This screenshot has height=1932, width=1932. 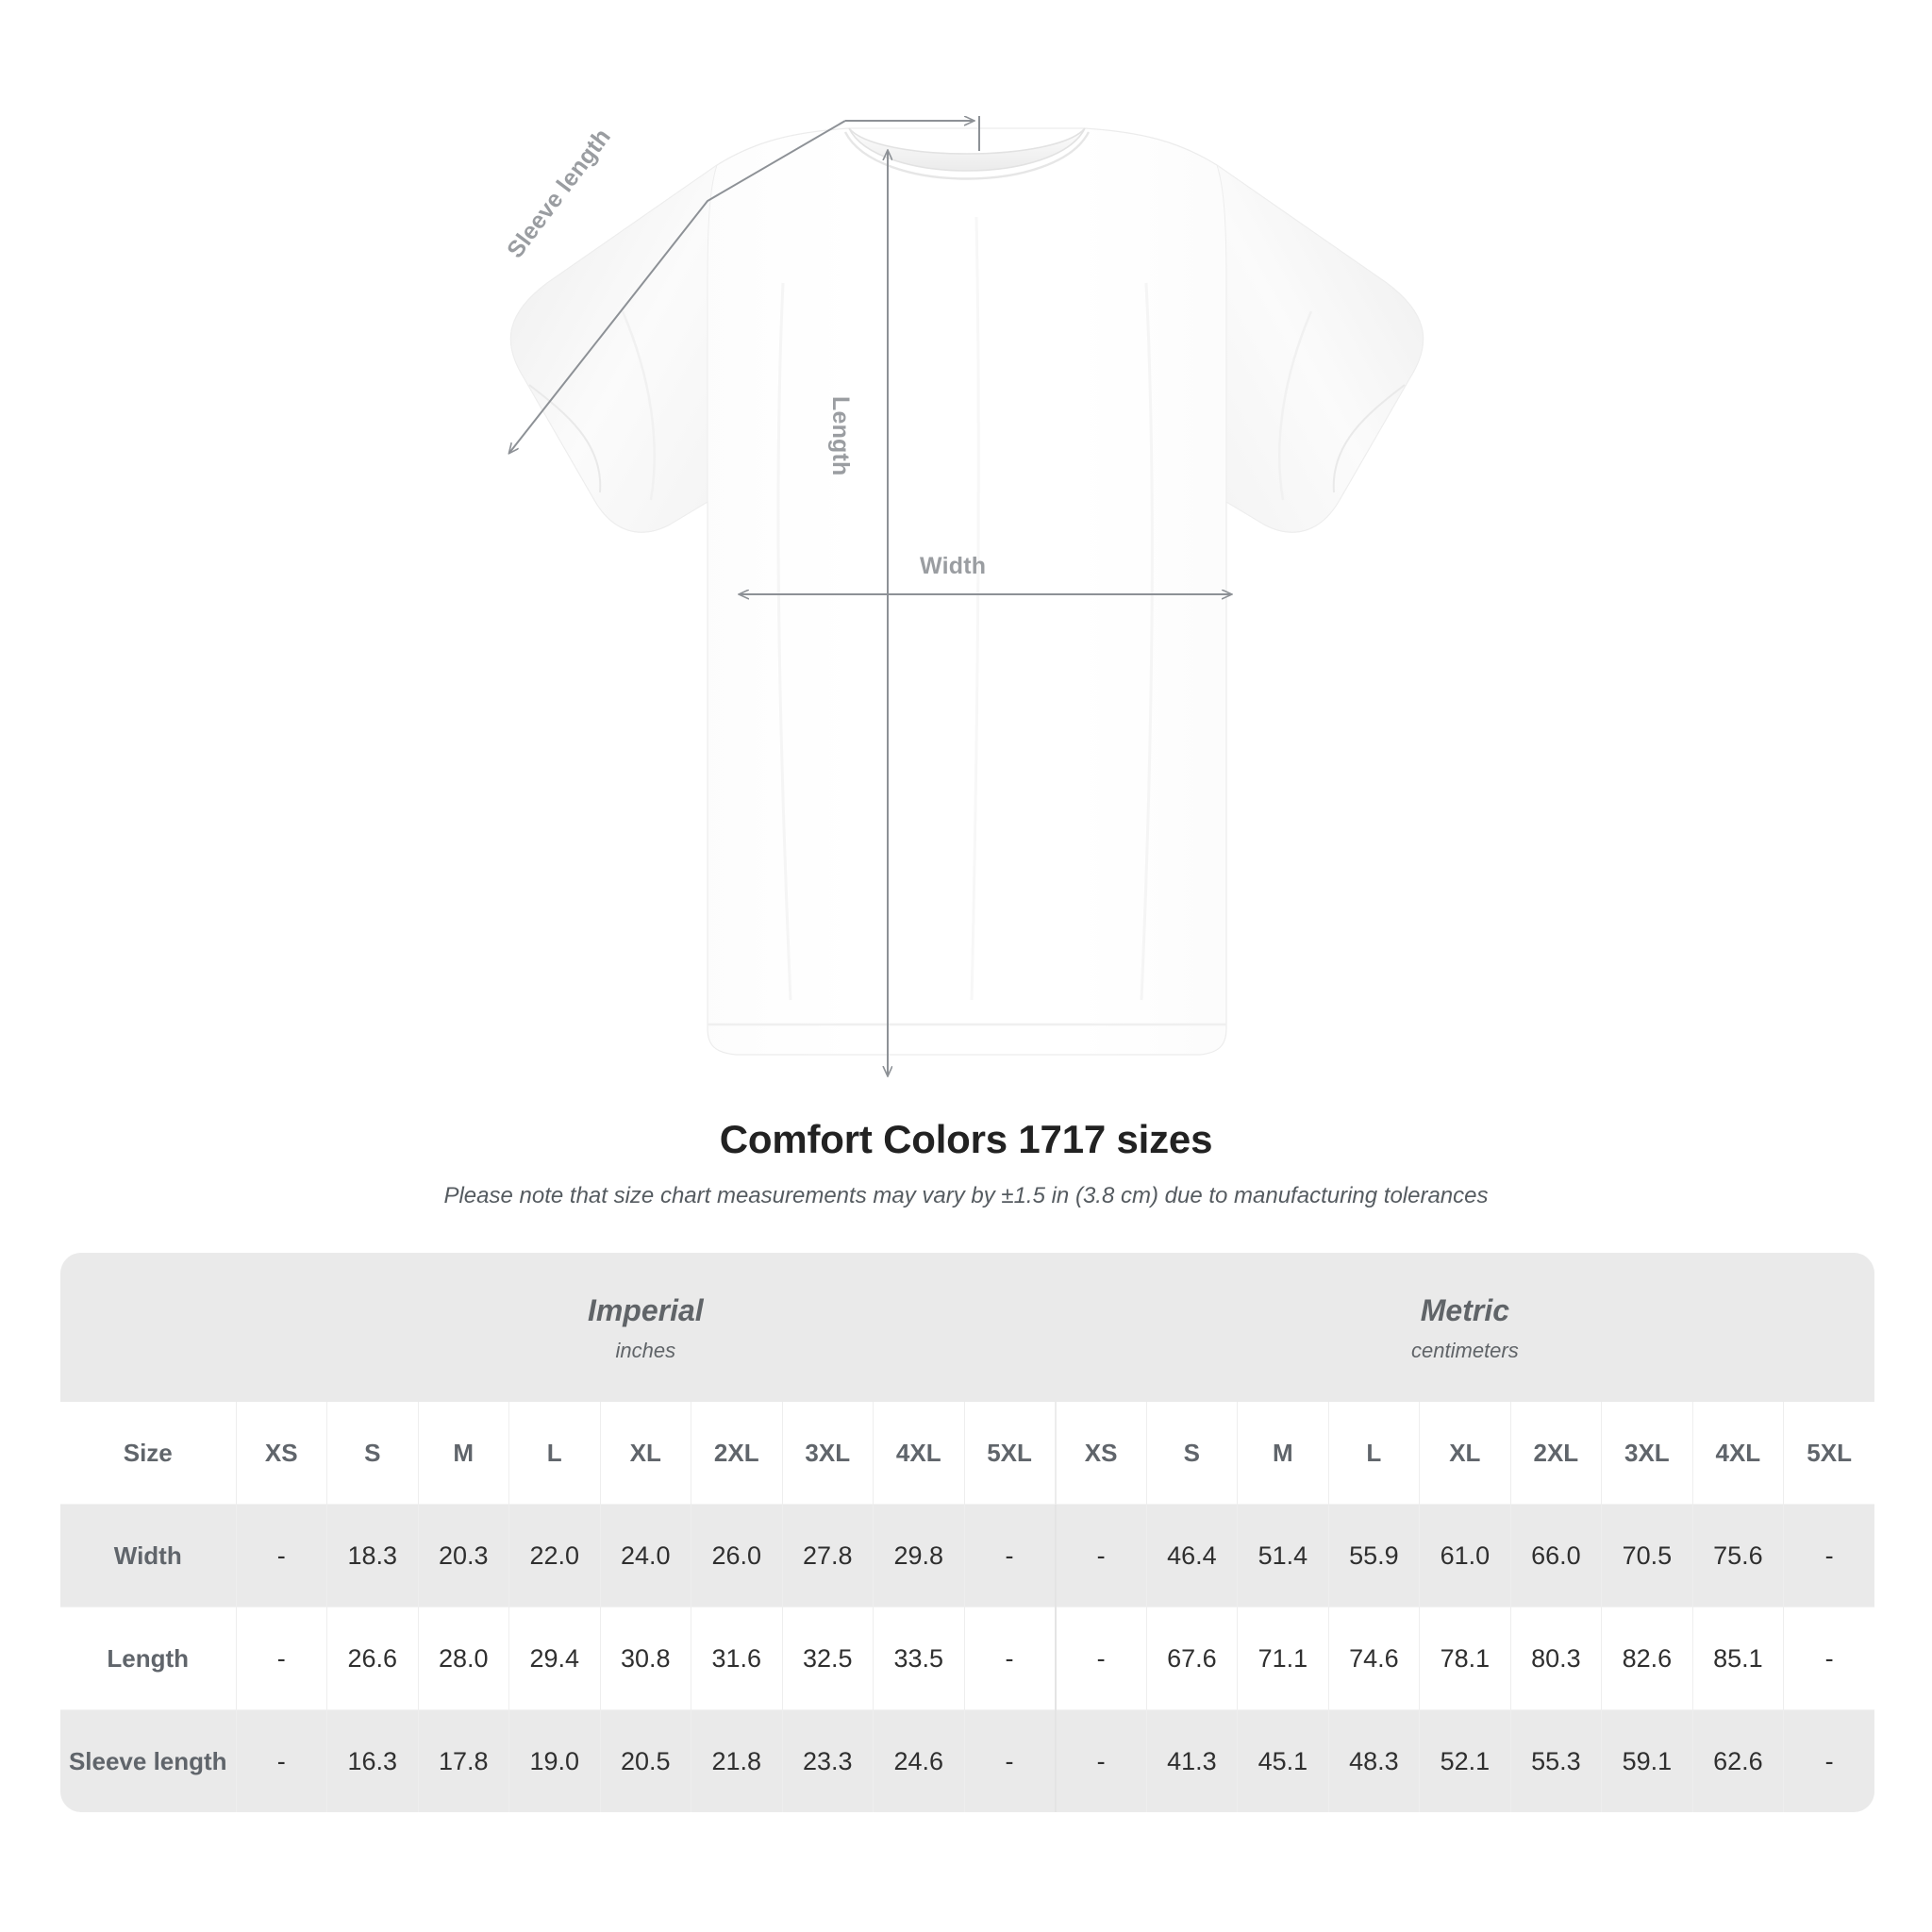 What do you see at coordinates (148, 1555) in the screenshot?
I see `row-label-width: Width` at bounding box center [148, 1555].